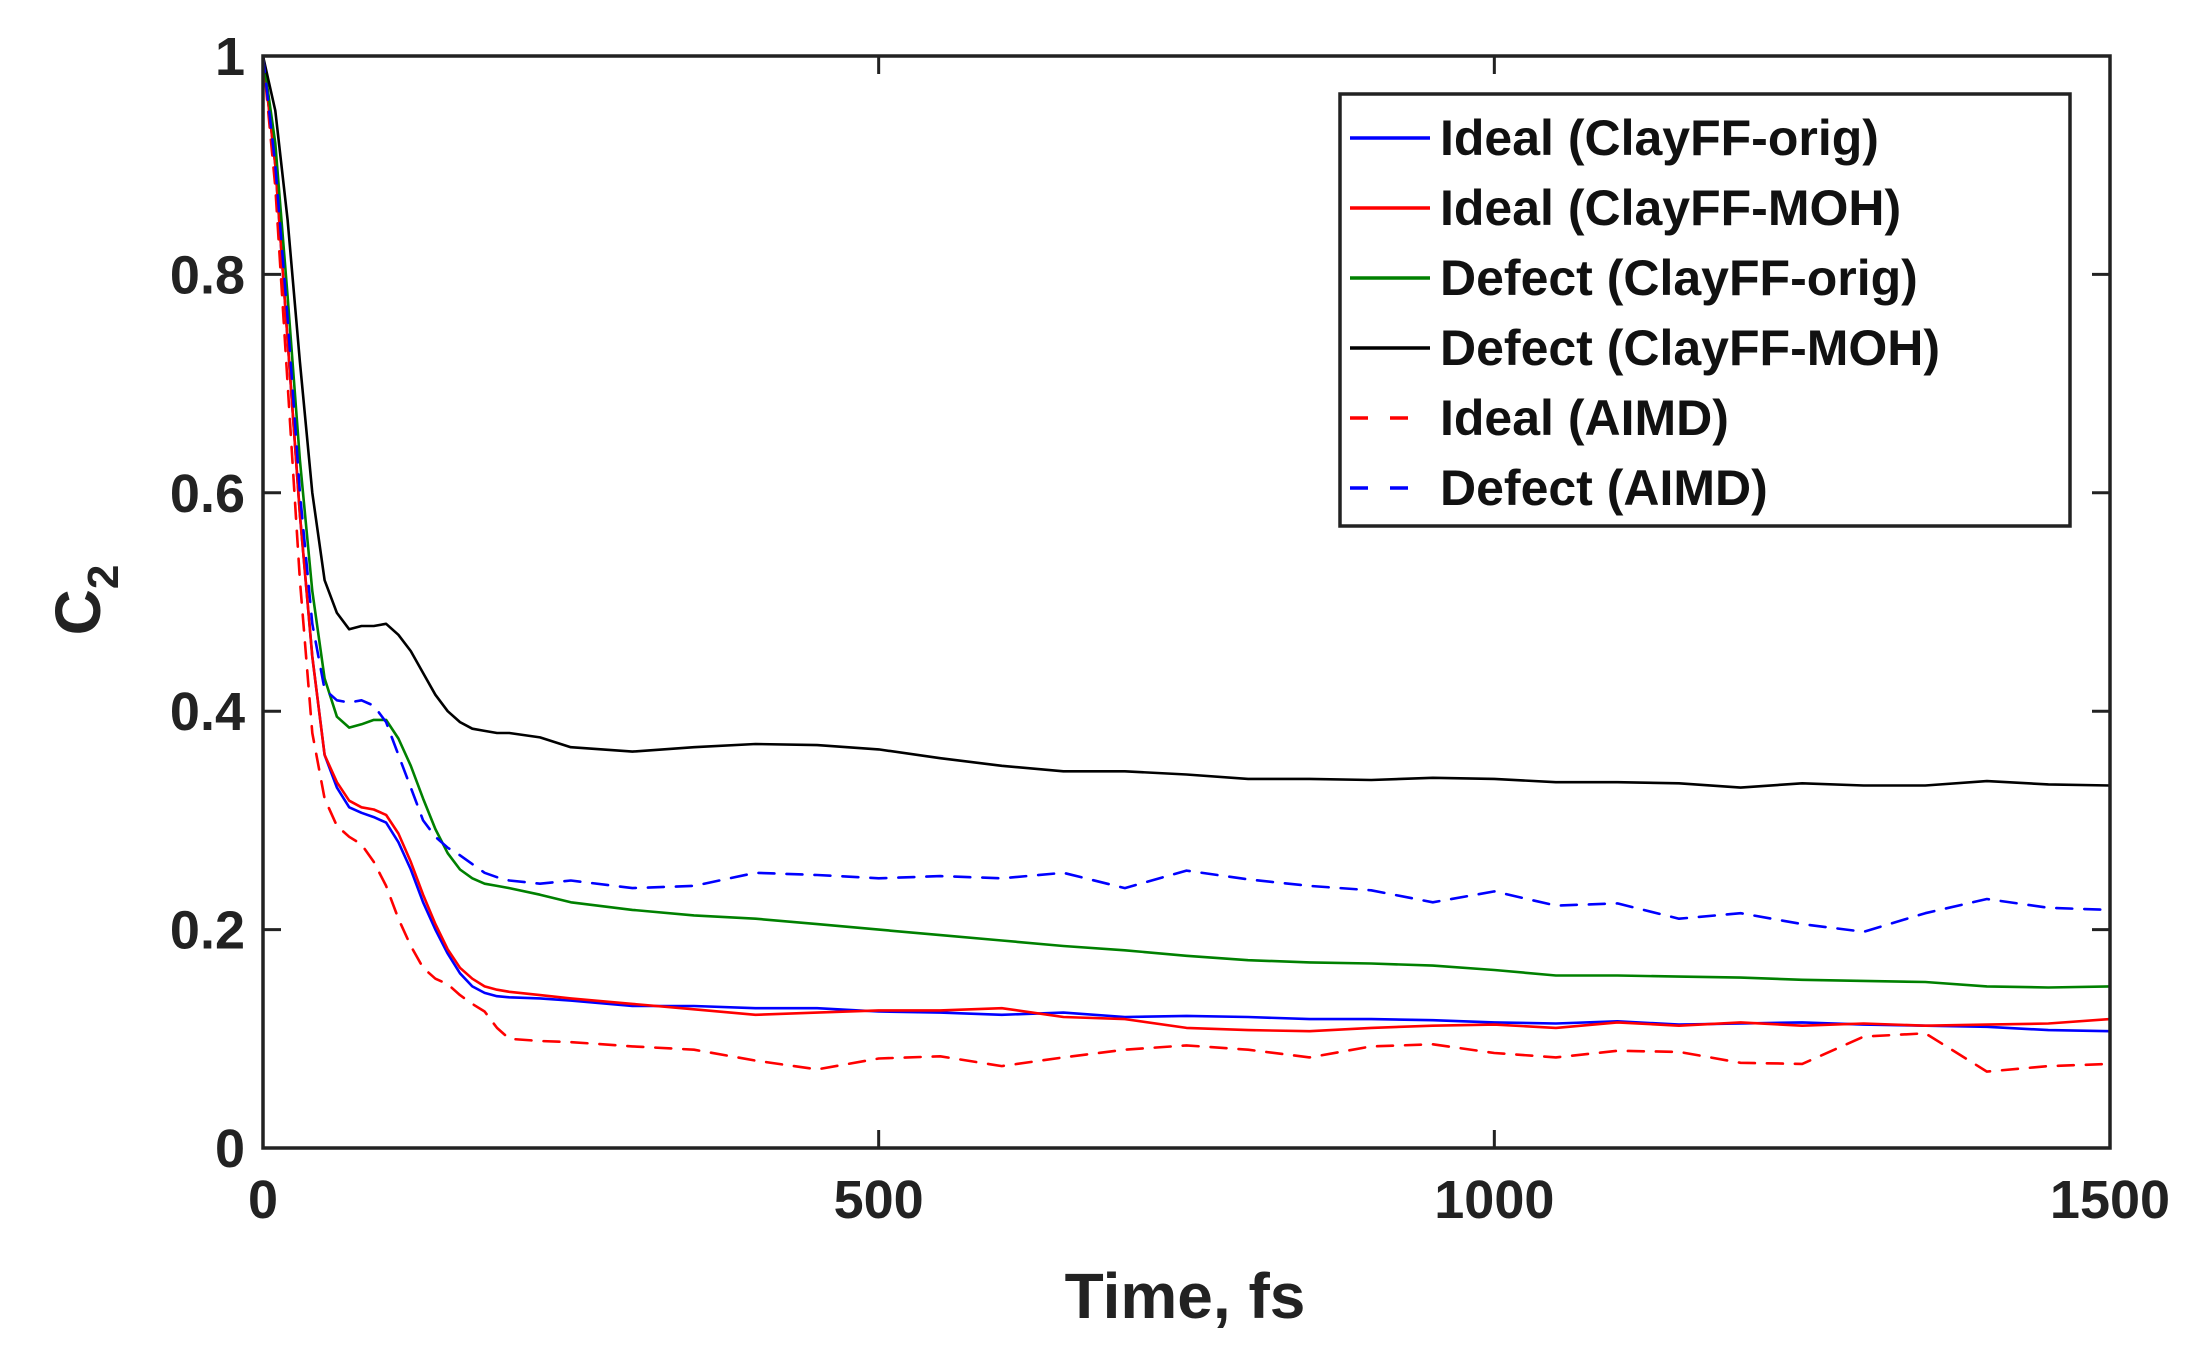 Image resolution: width=2204 pixels, height=1350 pixels. I want to click on legend-box, so click(1705, 310).